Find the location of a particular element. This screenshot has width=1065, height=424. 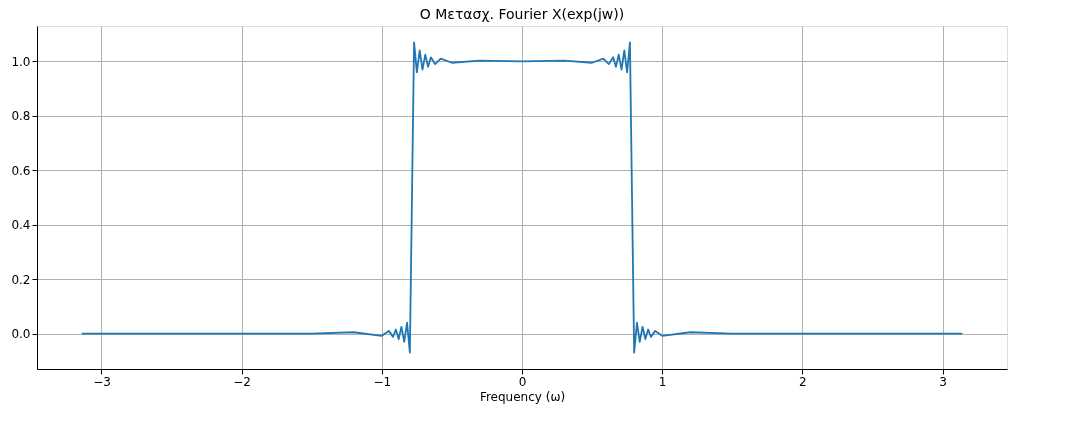

x-tick-label: 2 is located at coordinates (803, 381).